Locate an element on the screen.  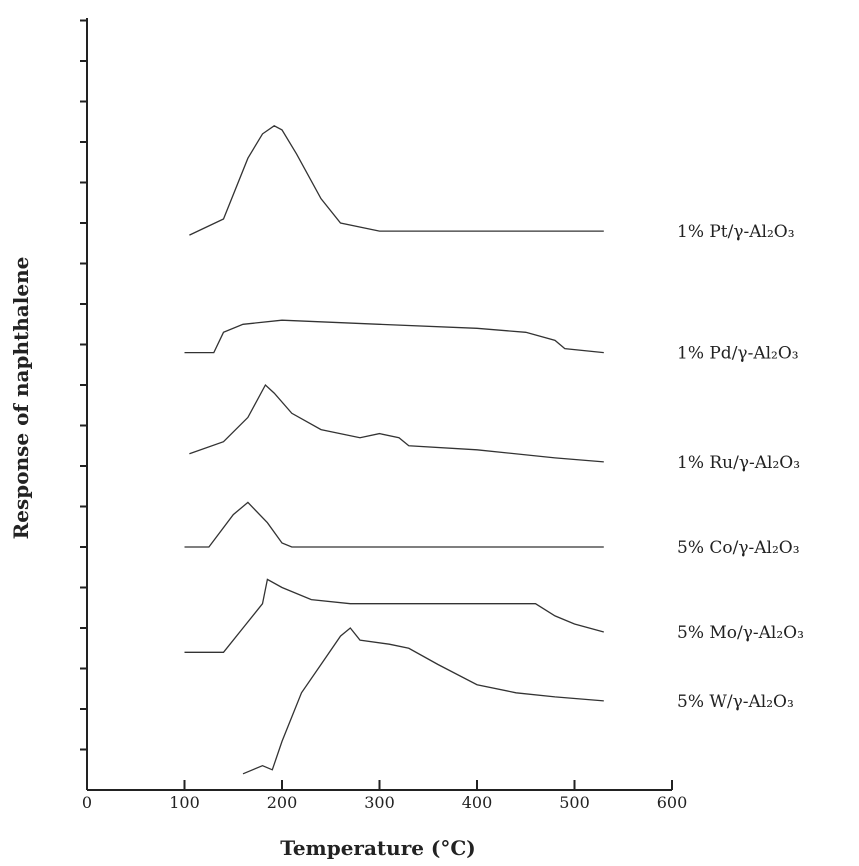
y-axis-title: Response of naphthalene is located at coordinates (21, 398).